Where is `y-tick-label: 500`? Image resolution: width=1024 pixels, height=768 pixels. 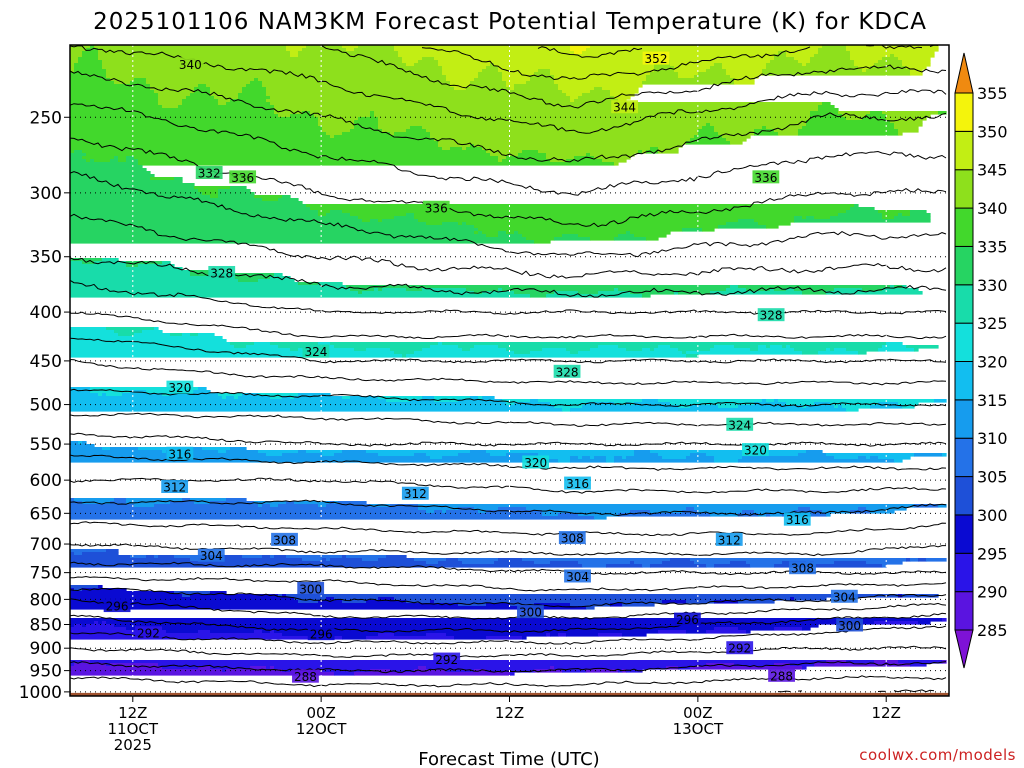
y-tick-label: 500 is located at coordinates (46, 406).